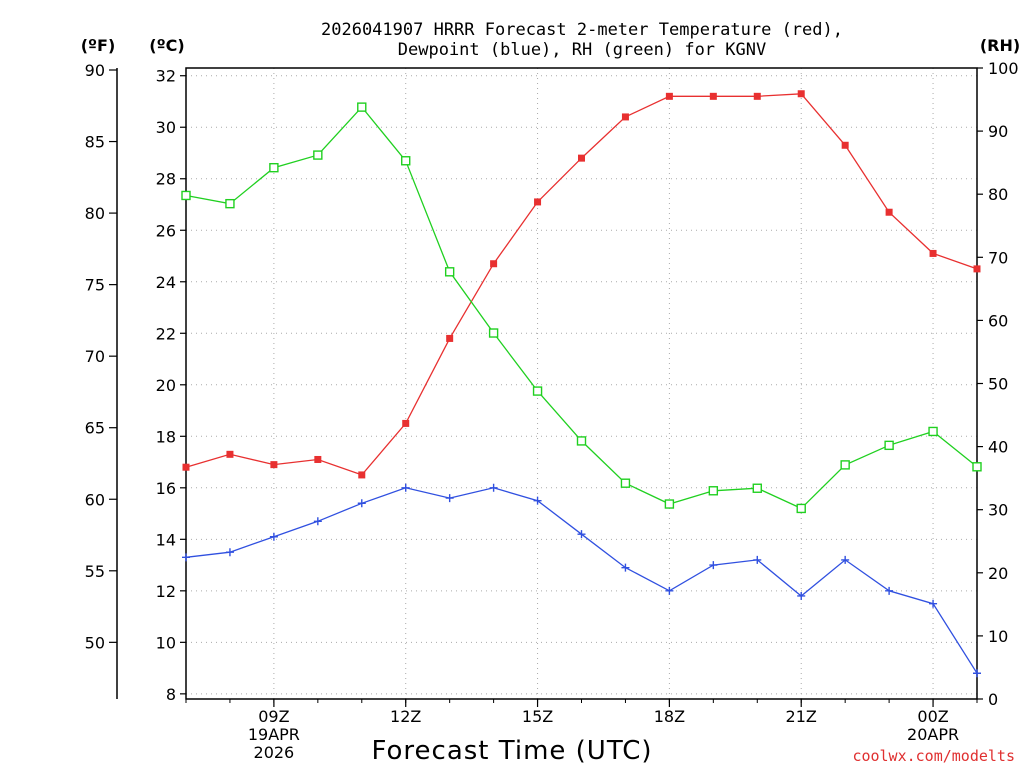 Image resolution: width=1024 pixels, height=768 pixels. Describe the element at coordinates (998, 573) in the screenshot. I see `rh-tick-label: 20` at that location.